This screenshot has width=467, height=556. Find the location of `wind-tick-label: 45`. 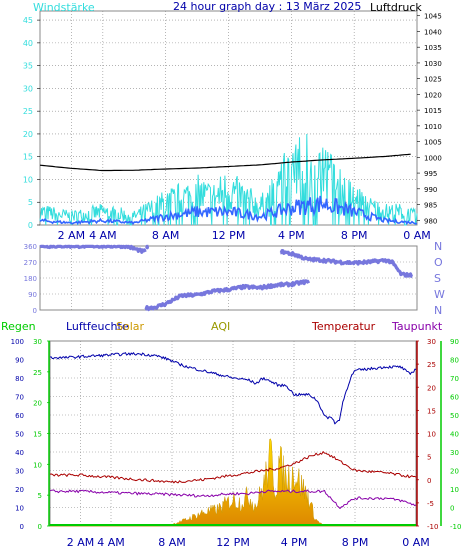

wind-tick-label: 45 is located at coordinates (28, 20).